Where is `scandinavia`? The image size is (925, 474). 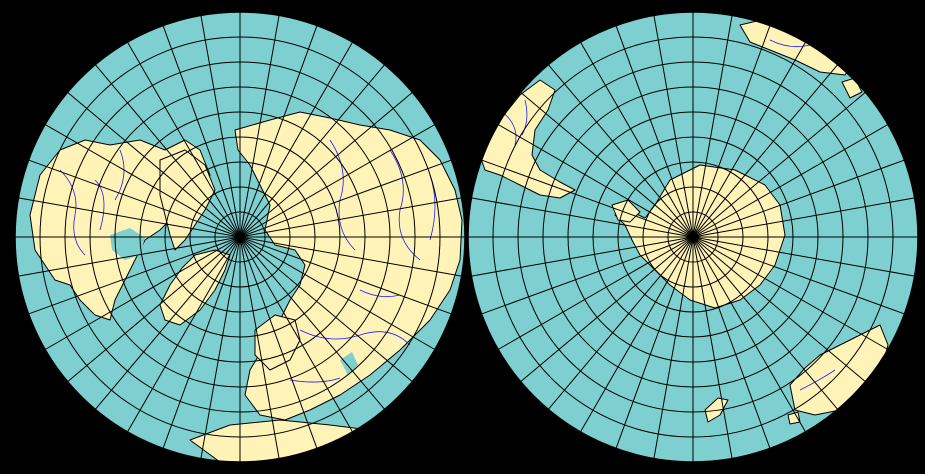
scandinavia is located at coordinates (277, 342).